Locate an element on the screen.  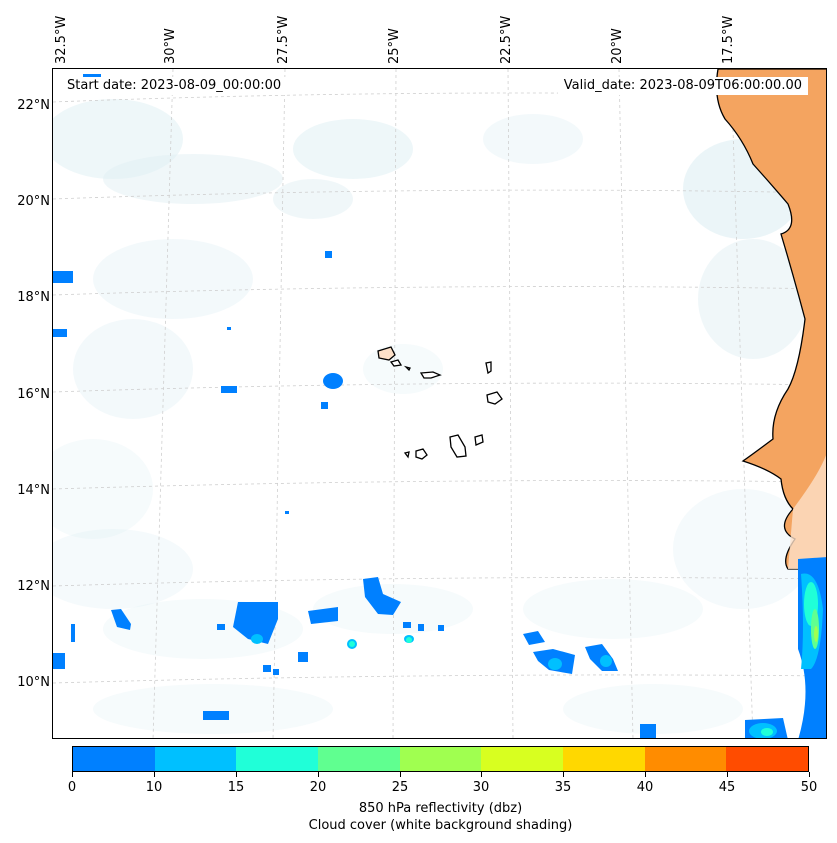
lat-label-22n: 22°N is located at coordinates (33, 105).